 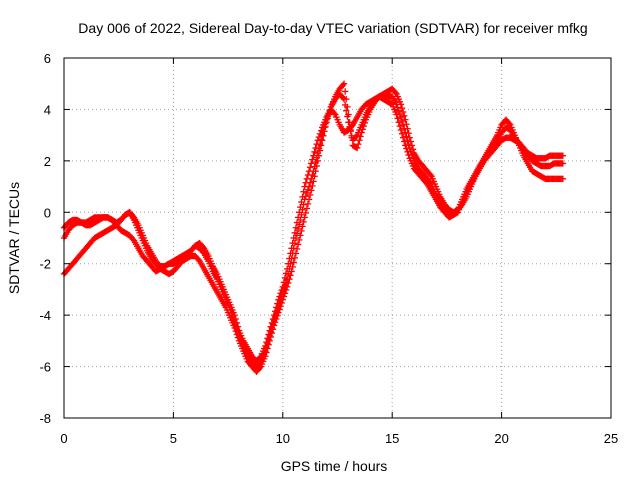 I want to click on y-axis-label: SDTVAR / TECUs, so click(x=14, y=238).